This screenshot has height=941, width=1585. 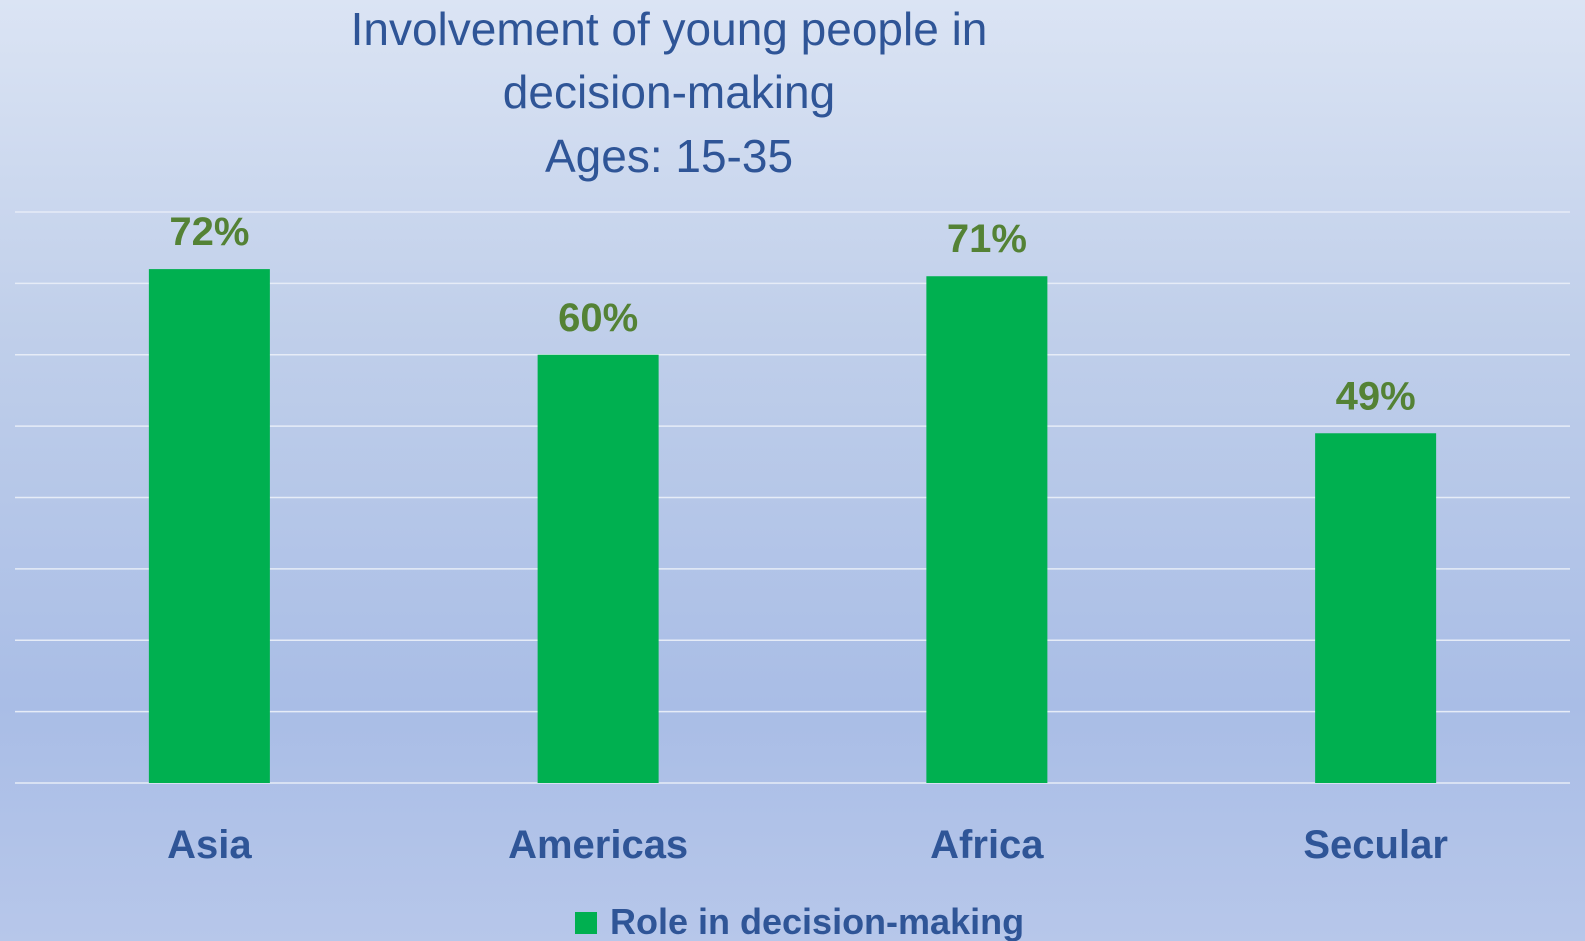 I want to click on bar-africa, so click(x=987, y=529).